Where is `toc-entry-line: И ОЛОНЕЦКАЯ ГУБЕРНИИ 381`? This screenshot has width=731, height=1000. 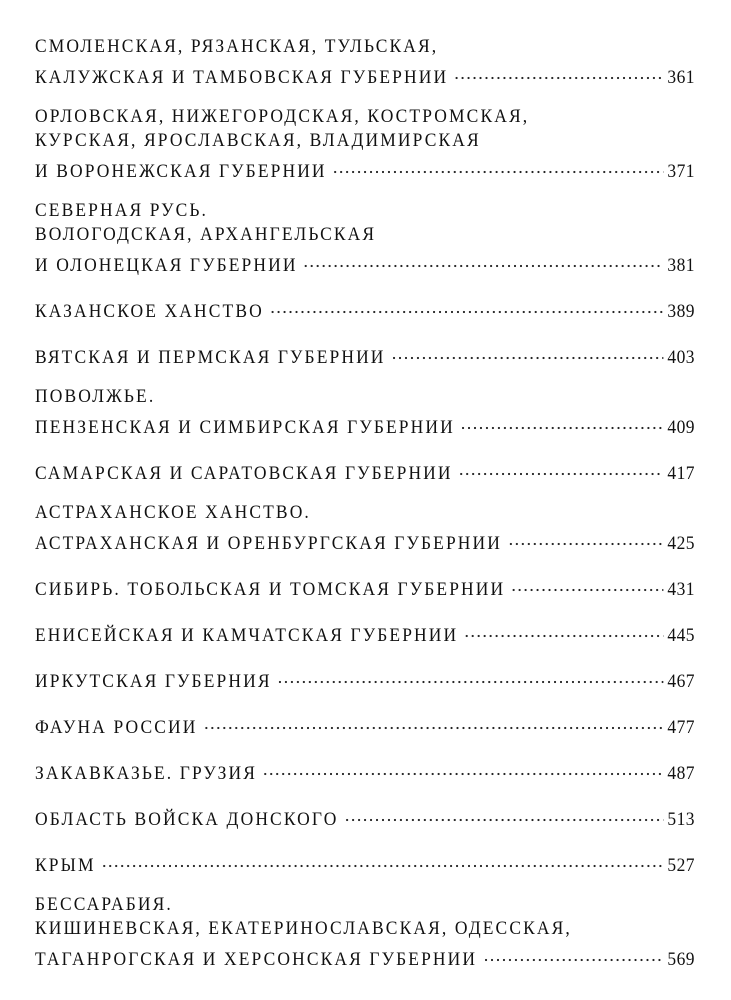
toc-entry-line: И ОЛОНЕЦКАЯ ГУБЕРНИИ 381 is located at coordinates (365, 261).